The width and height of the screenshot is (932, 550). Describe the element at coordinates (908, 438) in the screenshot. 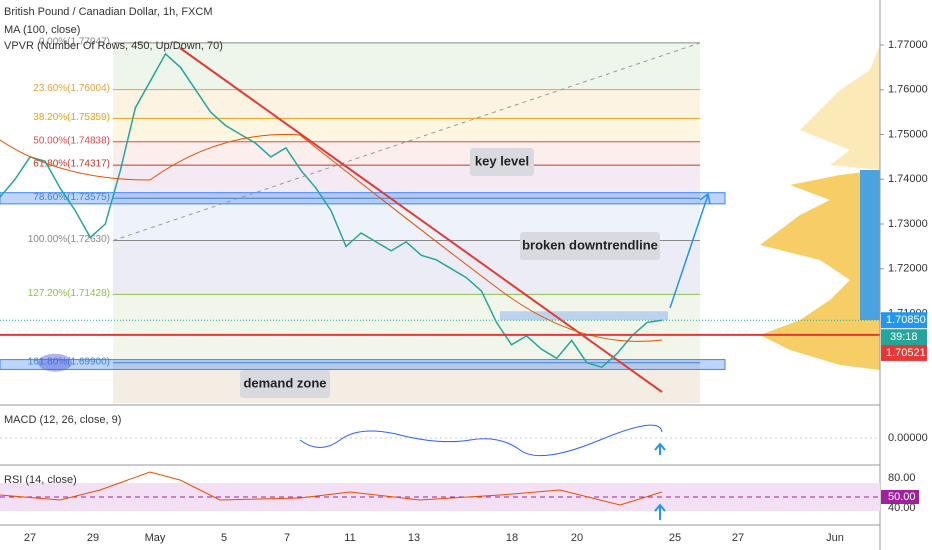

I see `macd-tick: 0.00000` at that location.